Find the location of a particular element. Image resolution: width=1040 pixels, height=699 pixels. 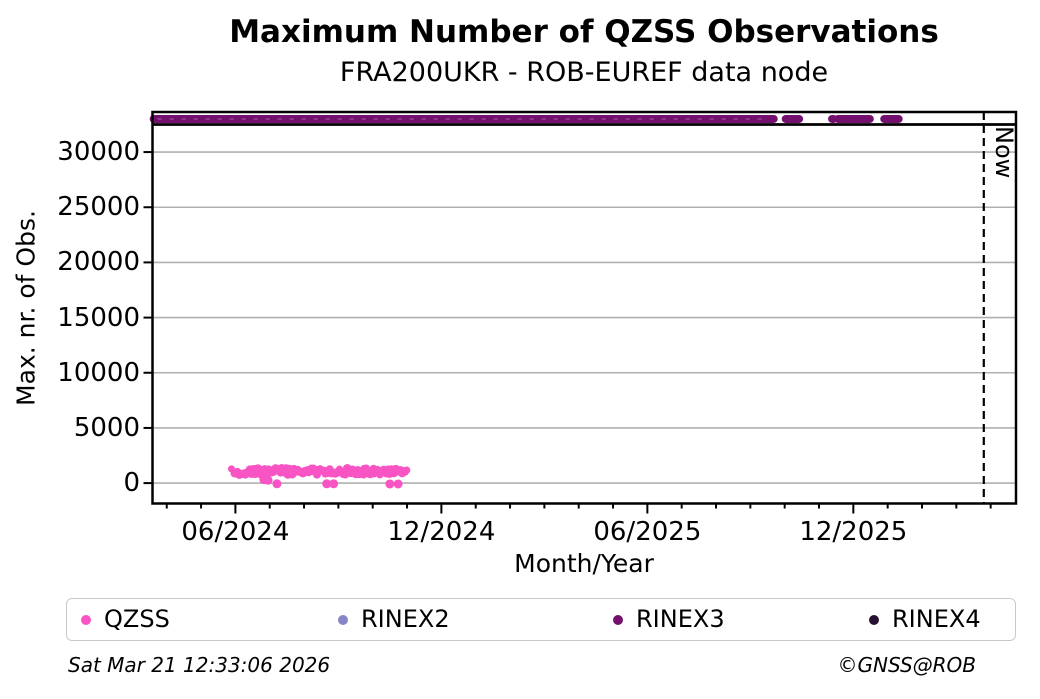

footer-credit: ©GNSS@ROB is located at coordinates (907, 665).